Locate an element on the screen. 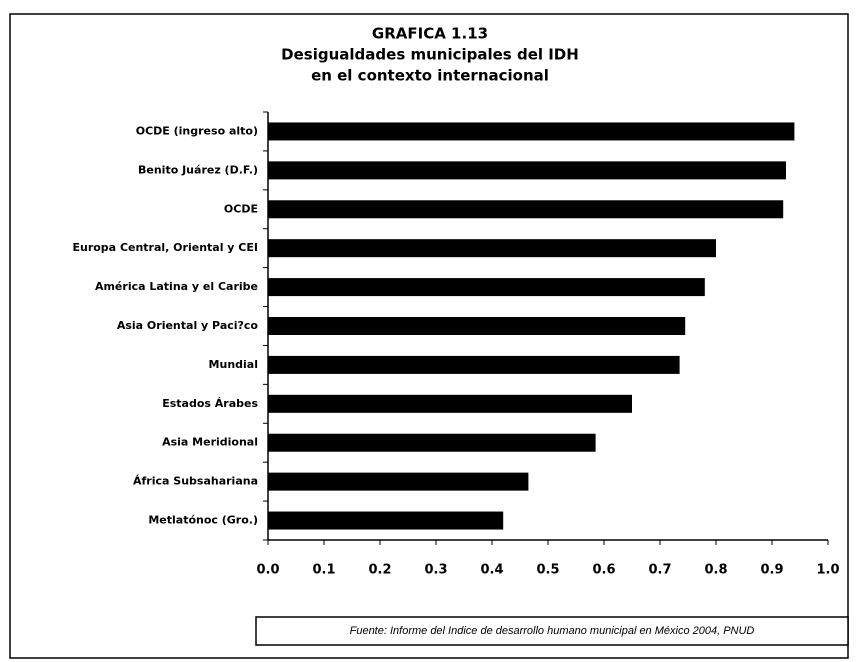 The width and height of the screenshot is (856, 662). chart-title: en el contexto internacional is located at coordinates (430, 76).